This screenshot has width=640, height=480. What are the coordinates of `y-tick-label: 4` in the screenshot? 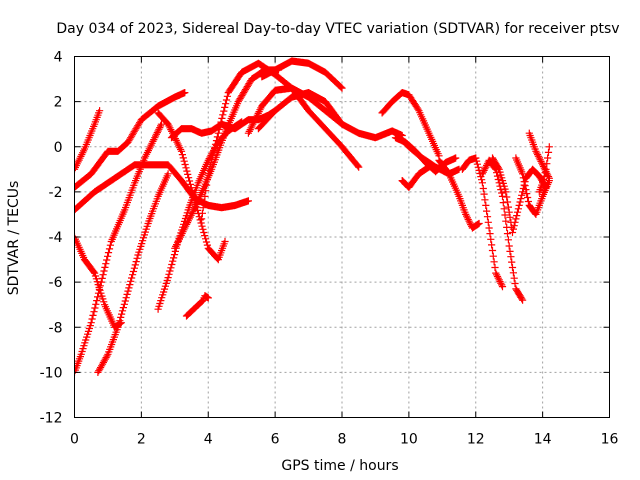 It's located at (58, 58).